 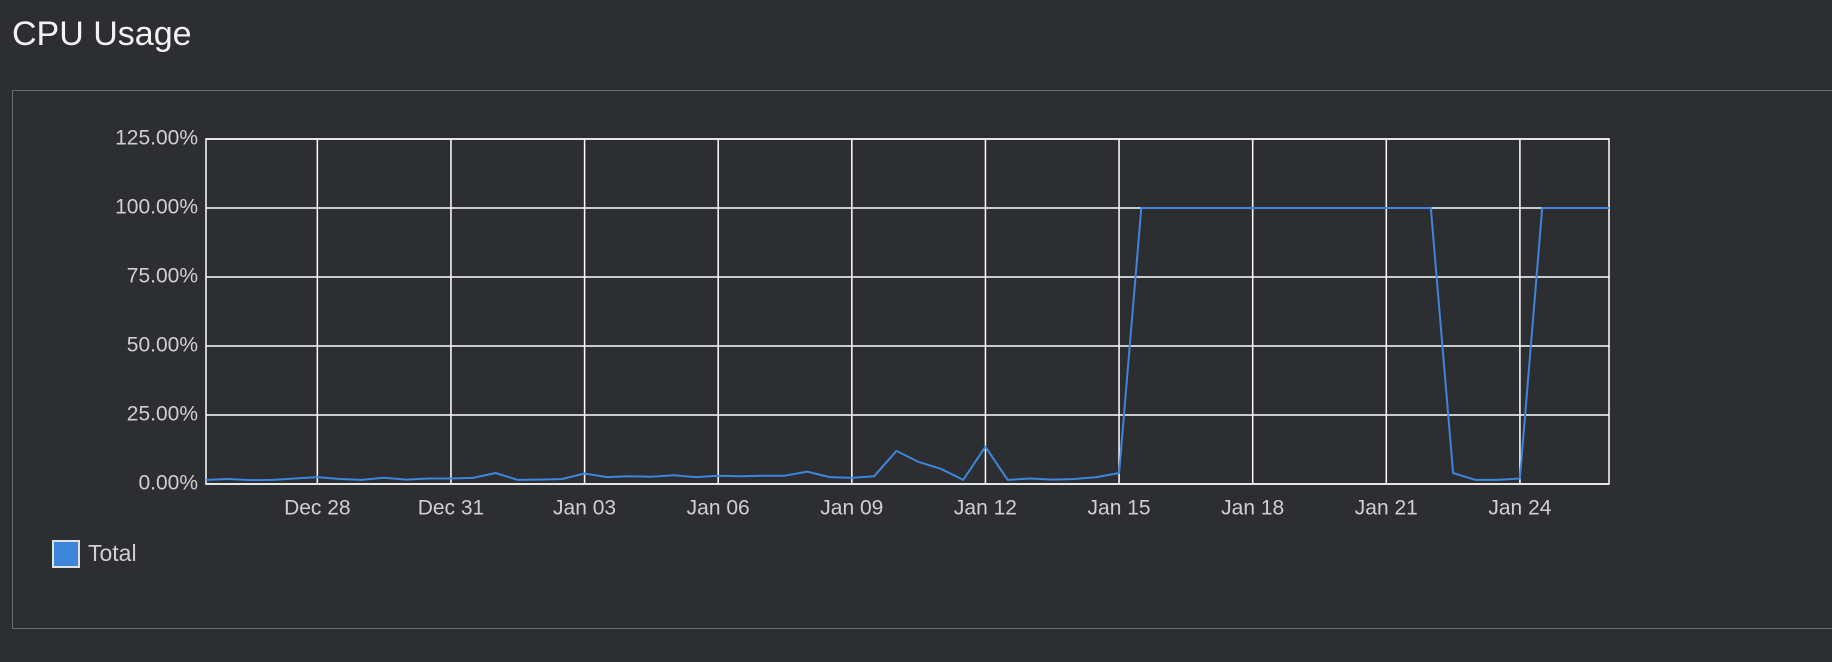 I want to click on y-tick-label: 100.00%, so click(x=156, y=207).